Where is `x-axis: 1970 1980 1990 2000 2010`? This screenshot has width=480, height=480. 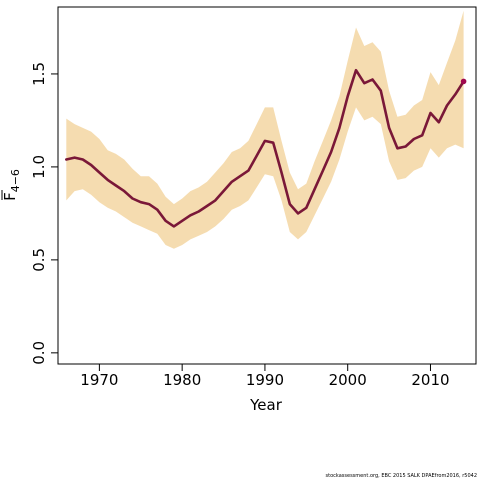 x-axis: 1970 1980 1990 2000 2010 is located at coordinates (265, 376).